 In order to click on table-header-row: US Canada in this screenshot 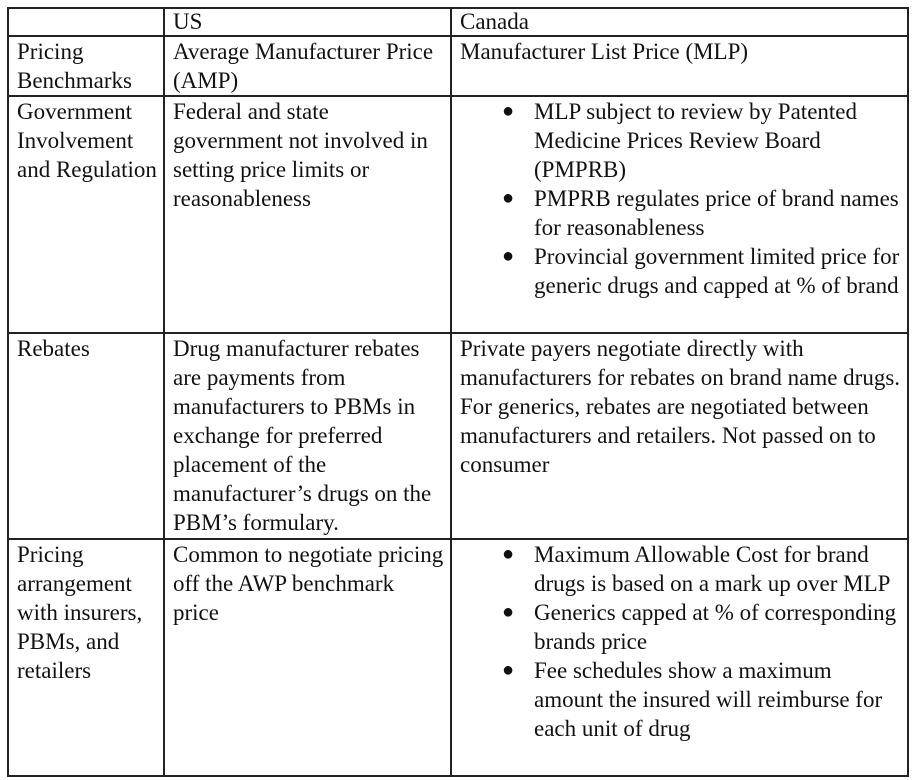, I will do `click(458, 22)`.